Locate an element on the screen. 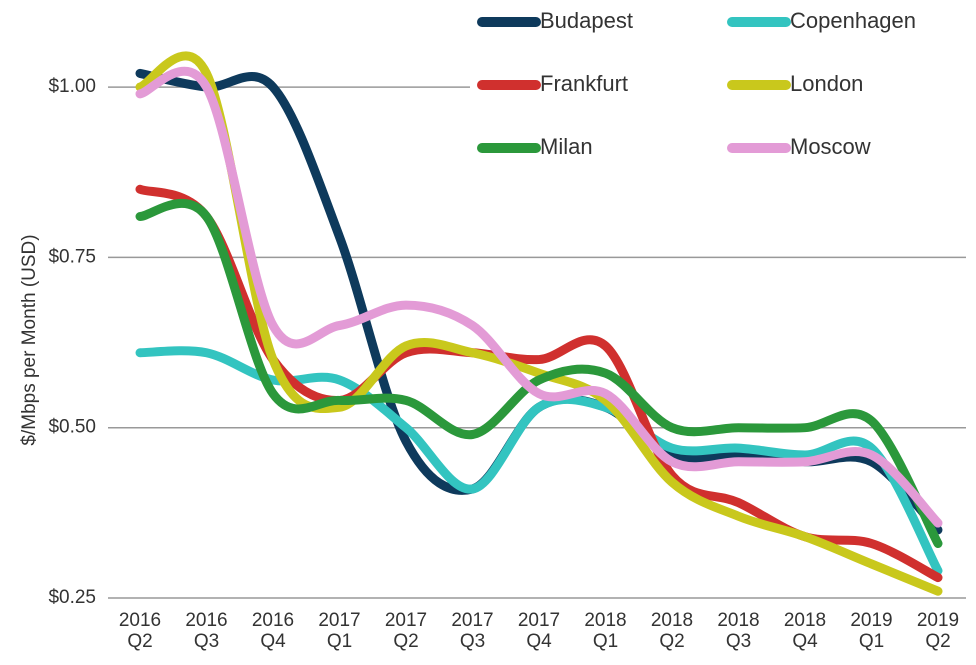  x-tick-label: 2017 Q2 is located at coordinates (406, 631).